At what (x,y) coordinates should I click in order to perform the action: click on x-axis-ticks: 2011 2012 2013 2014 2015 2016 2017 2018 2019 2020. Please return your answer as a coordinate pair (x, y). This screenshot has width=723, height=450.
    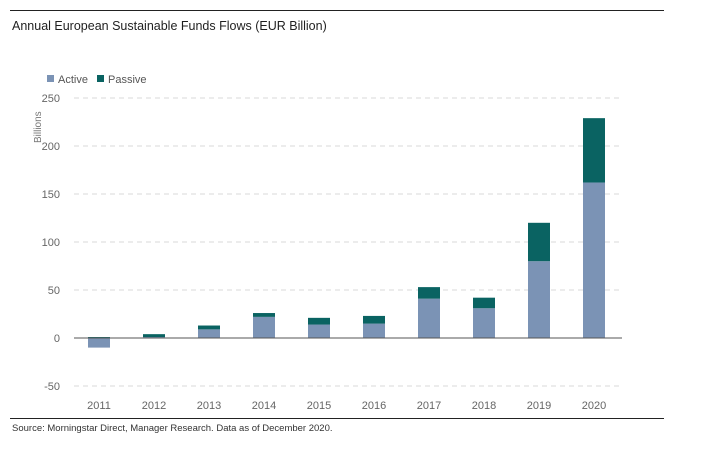
    Looking at the image, I should click on (346, 406).